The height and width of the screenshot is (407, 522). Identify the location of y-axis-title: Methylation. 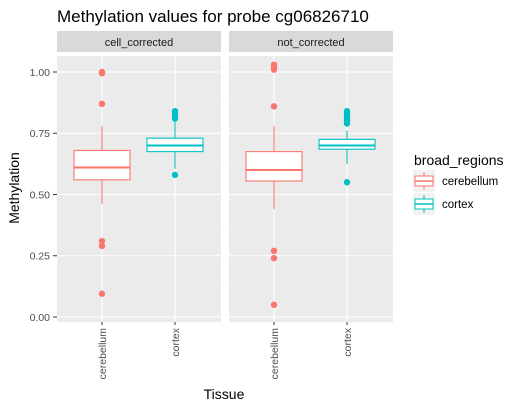
(14, 188).